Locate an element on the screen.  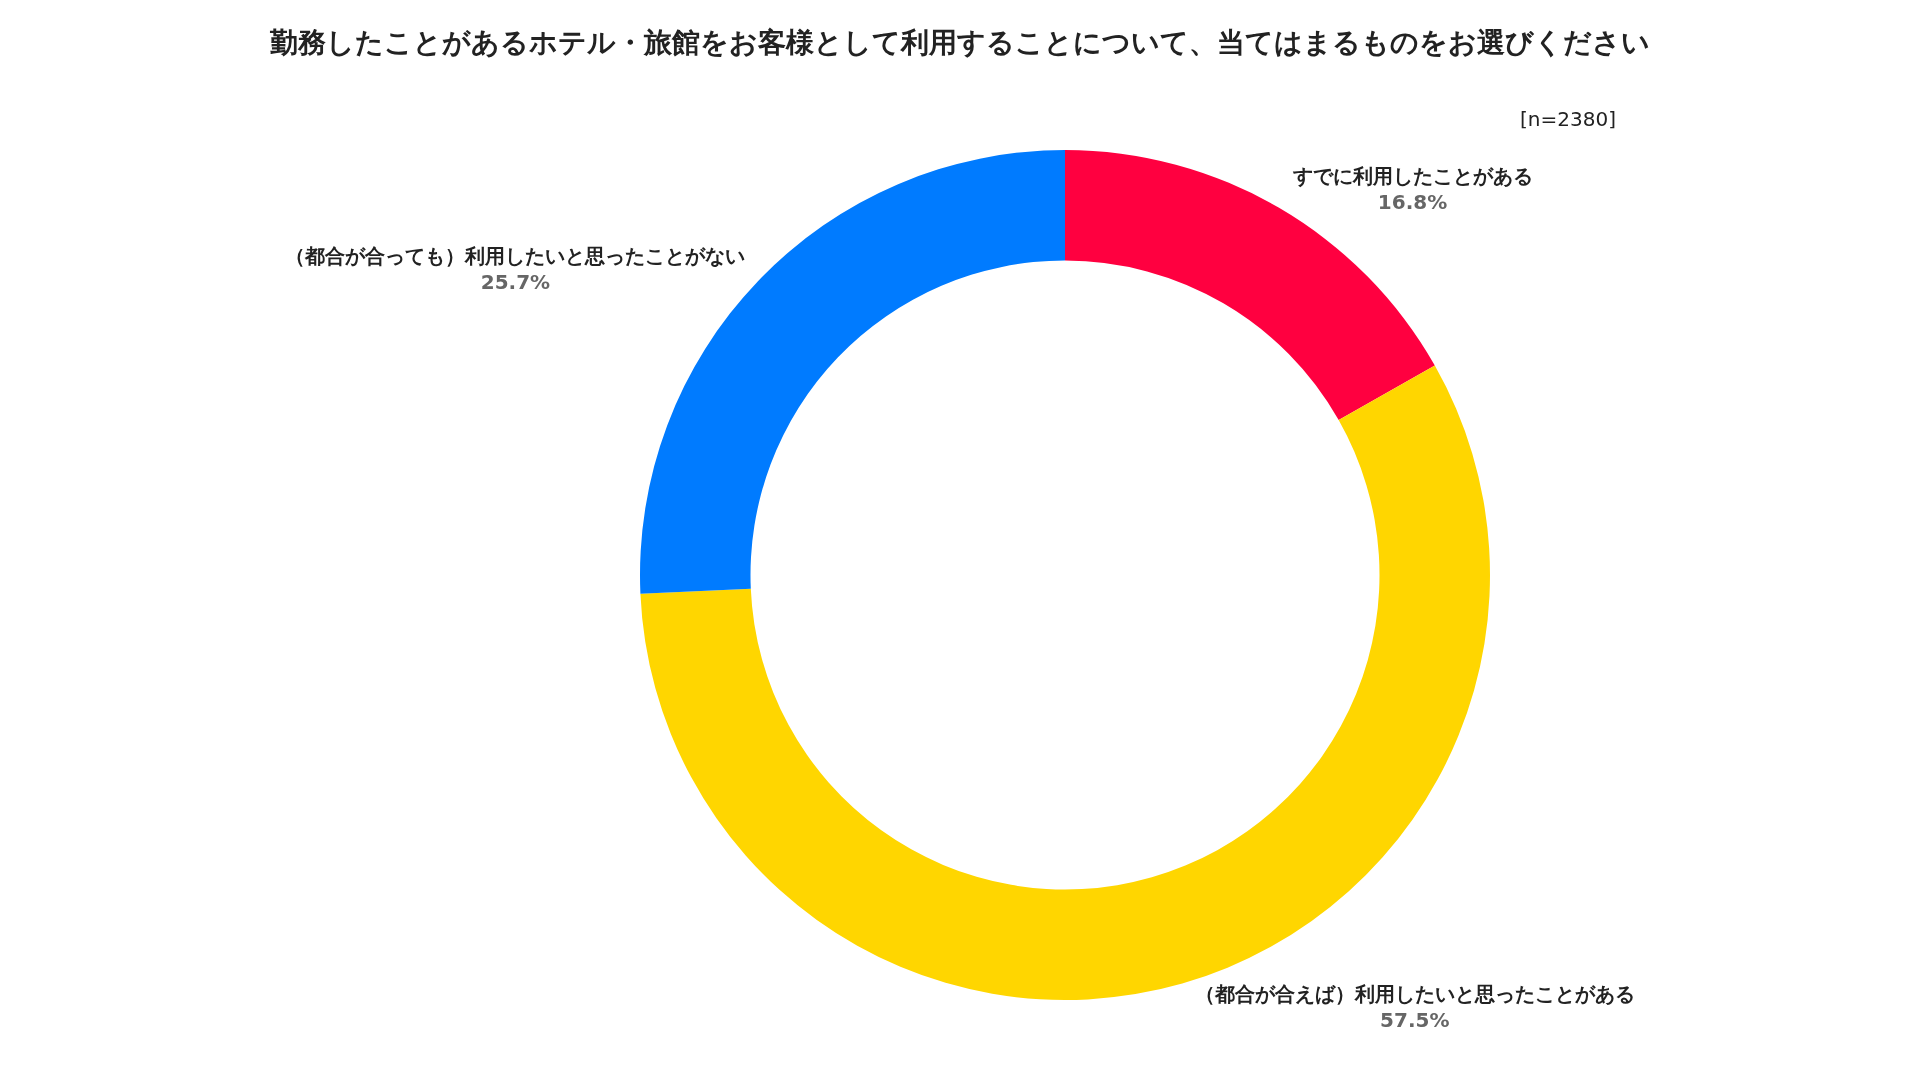
data-label: 57.5% is located at coordinates (1415, 1019).